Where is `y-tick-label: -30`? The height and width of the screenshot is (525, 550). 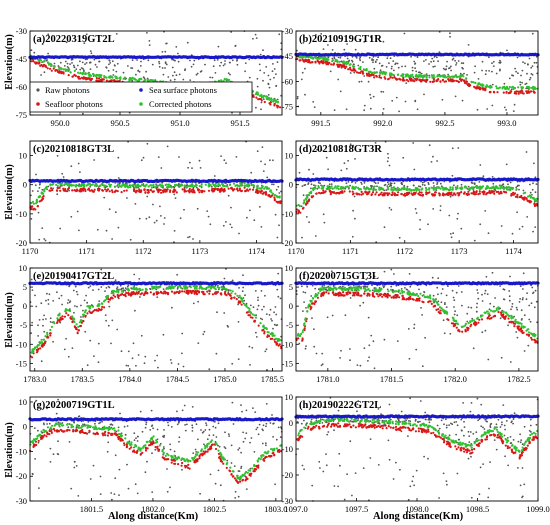 y-tick-label: -30 is located at coordinates (287, 31).